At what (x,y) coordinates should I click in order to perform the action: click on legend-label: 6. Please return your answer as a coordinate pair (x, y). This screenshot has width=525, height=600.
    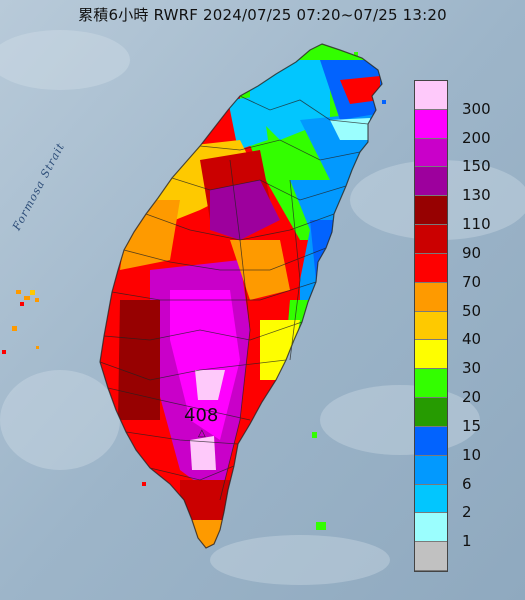
    Looking at the image, I should click on (467, 483).